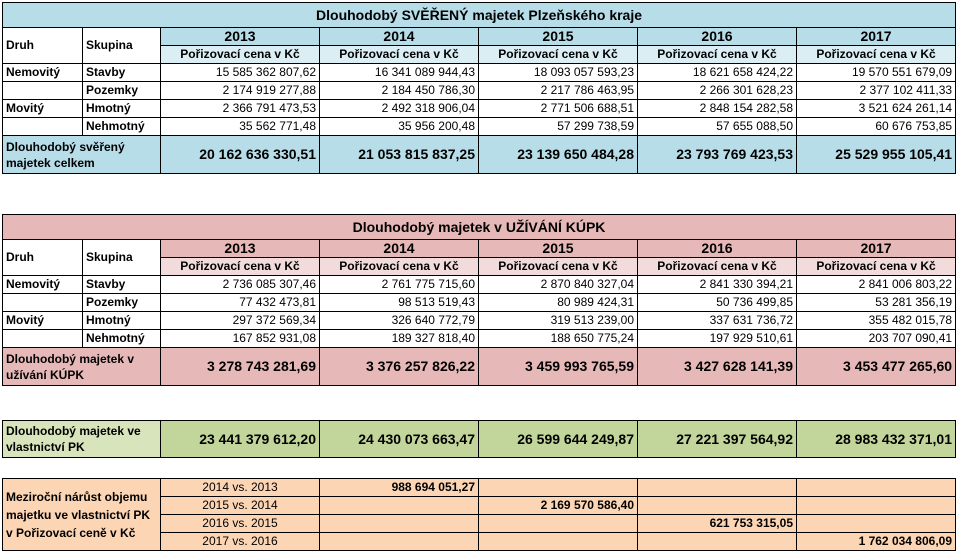 Image resolution: width=957 pixels, height=555 pixels. Describe the element at coordinates (399, 487) in the screenshot. I see `narust-value: 988 694 051,27` at that location.